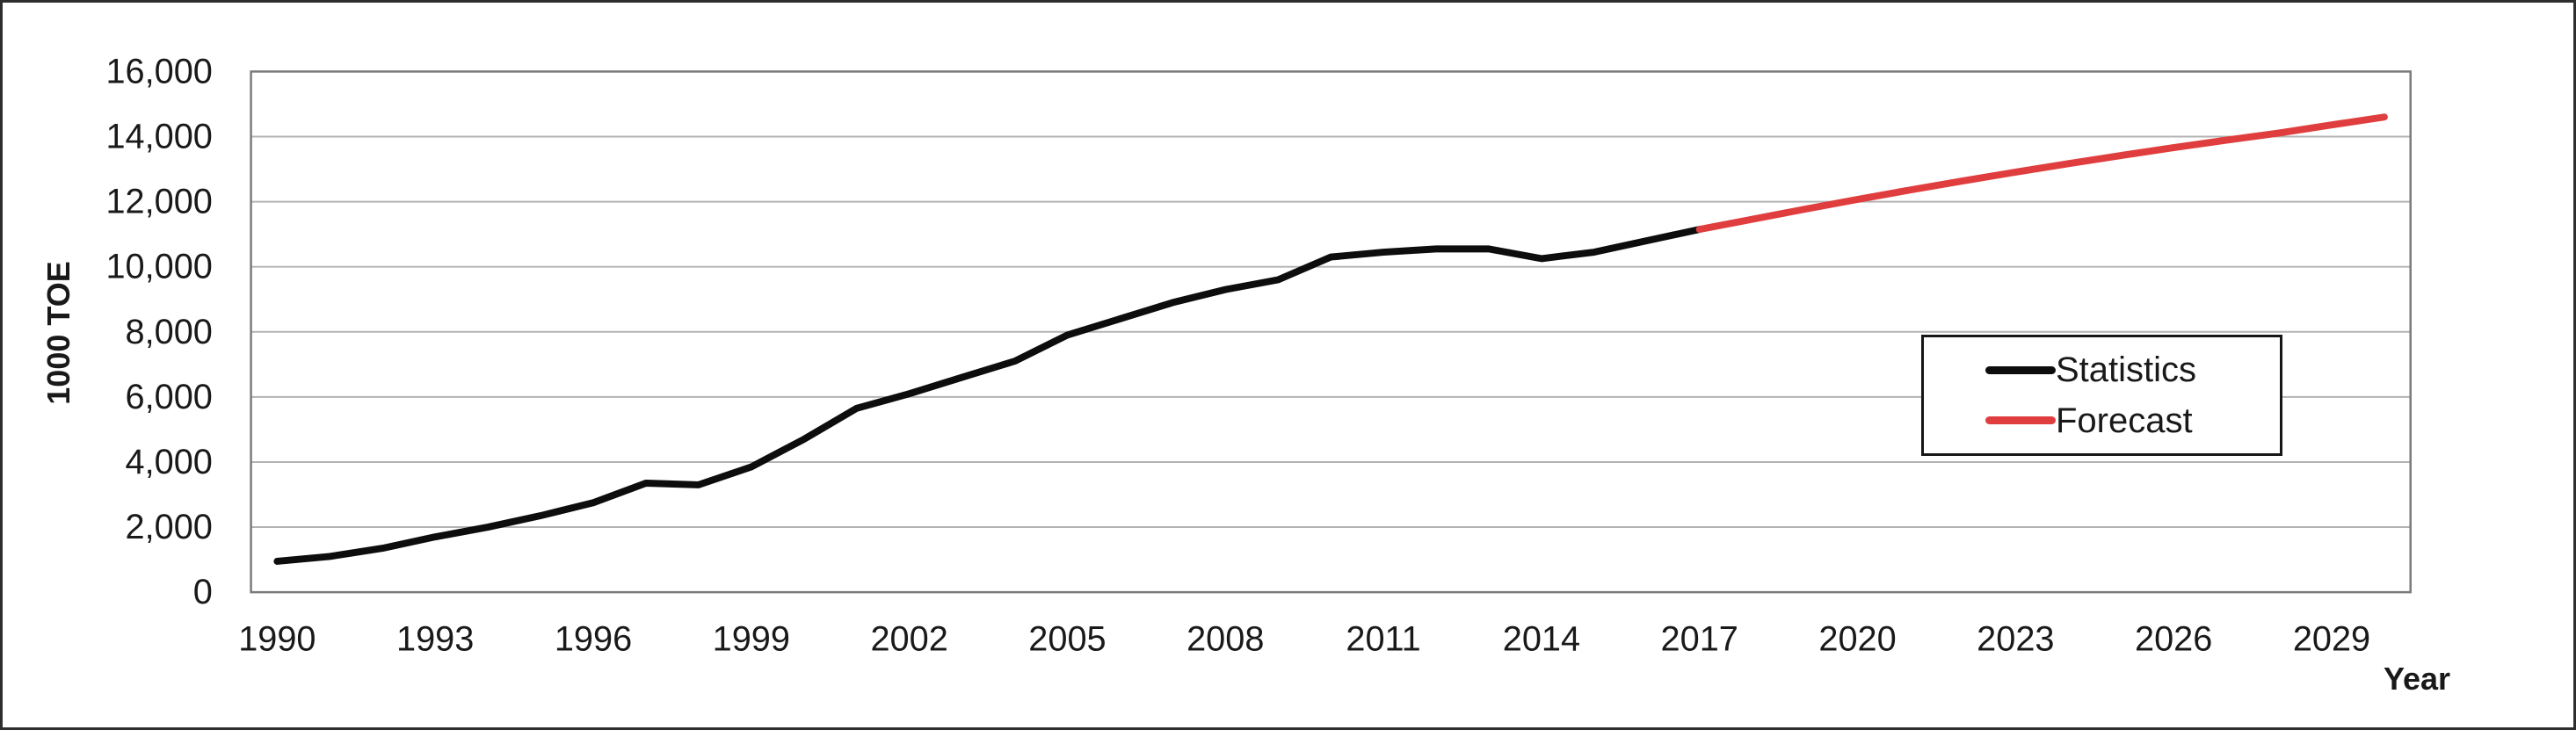 The image size is (2576, 730). Describe the element at coordinates (2124, 420) in the screenshot. I see `legend-label-forecast: Forecast` at that location.